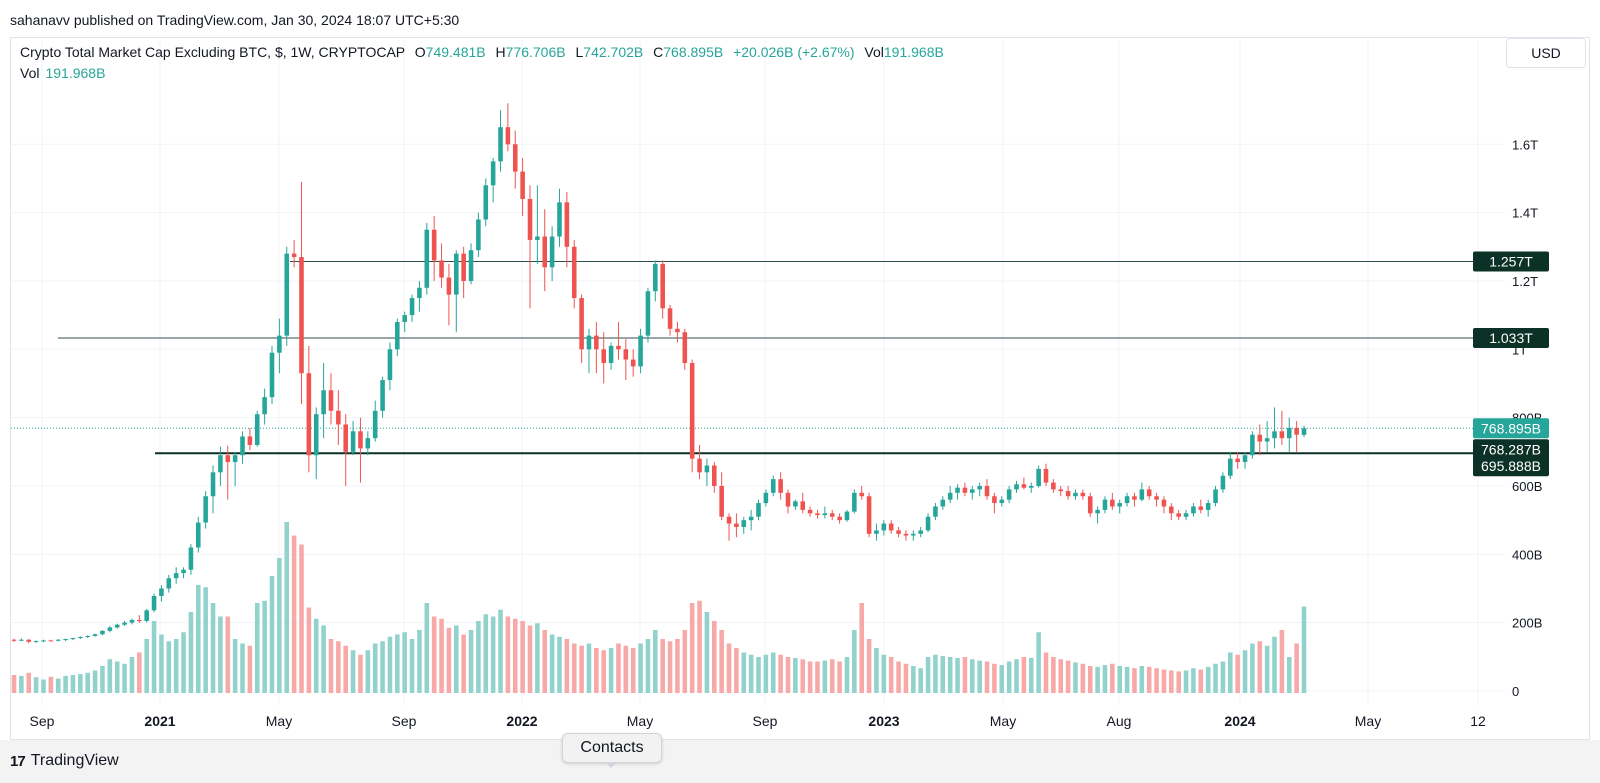 This screenshot has width=1600, height=783. What do you see at coordinates (1119, 721) in the screenshot?
I see `x-tick-label: Aug` at bounding box center [1119, 721].